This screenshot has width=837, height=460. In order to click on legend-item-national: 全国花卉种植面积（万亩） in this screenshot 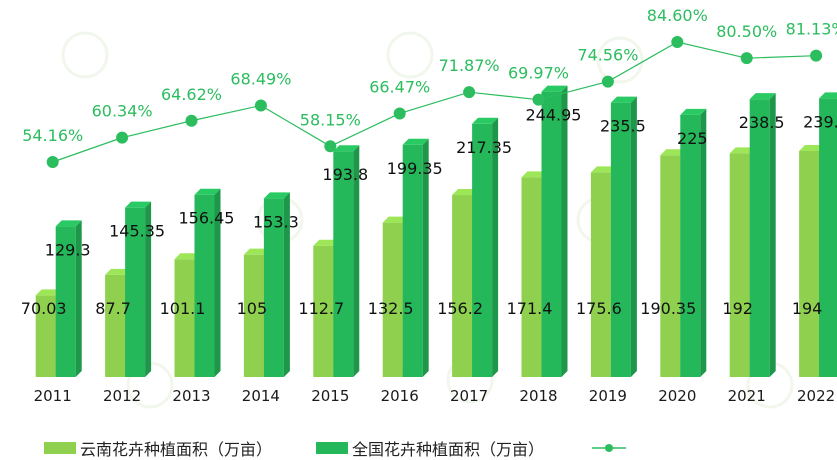, I will do `click(430, 448)`.